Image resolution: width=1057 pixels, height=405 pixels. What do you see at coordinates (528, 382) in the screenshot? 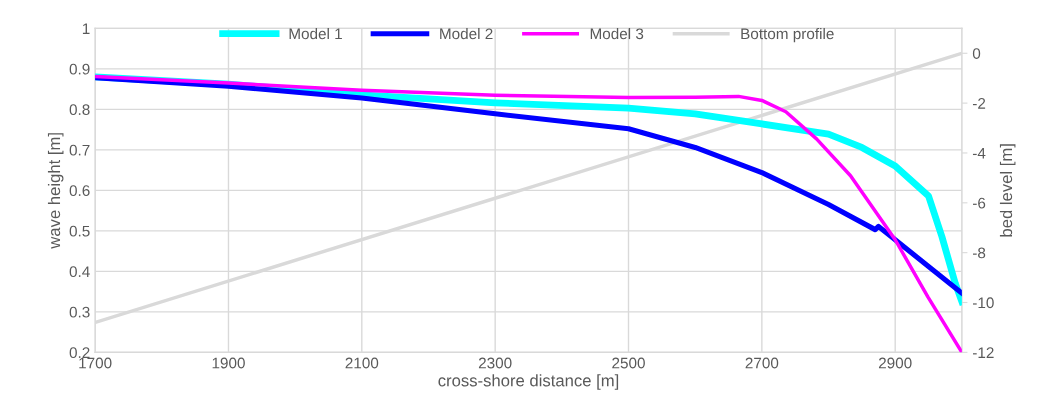
I see `x-axis-title: cross-shore distance [m]` at bounding box center [528, 382].